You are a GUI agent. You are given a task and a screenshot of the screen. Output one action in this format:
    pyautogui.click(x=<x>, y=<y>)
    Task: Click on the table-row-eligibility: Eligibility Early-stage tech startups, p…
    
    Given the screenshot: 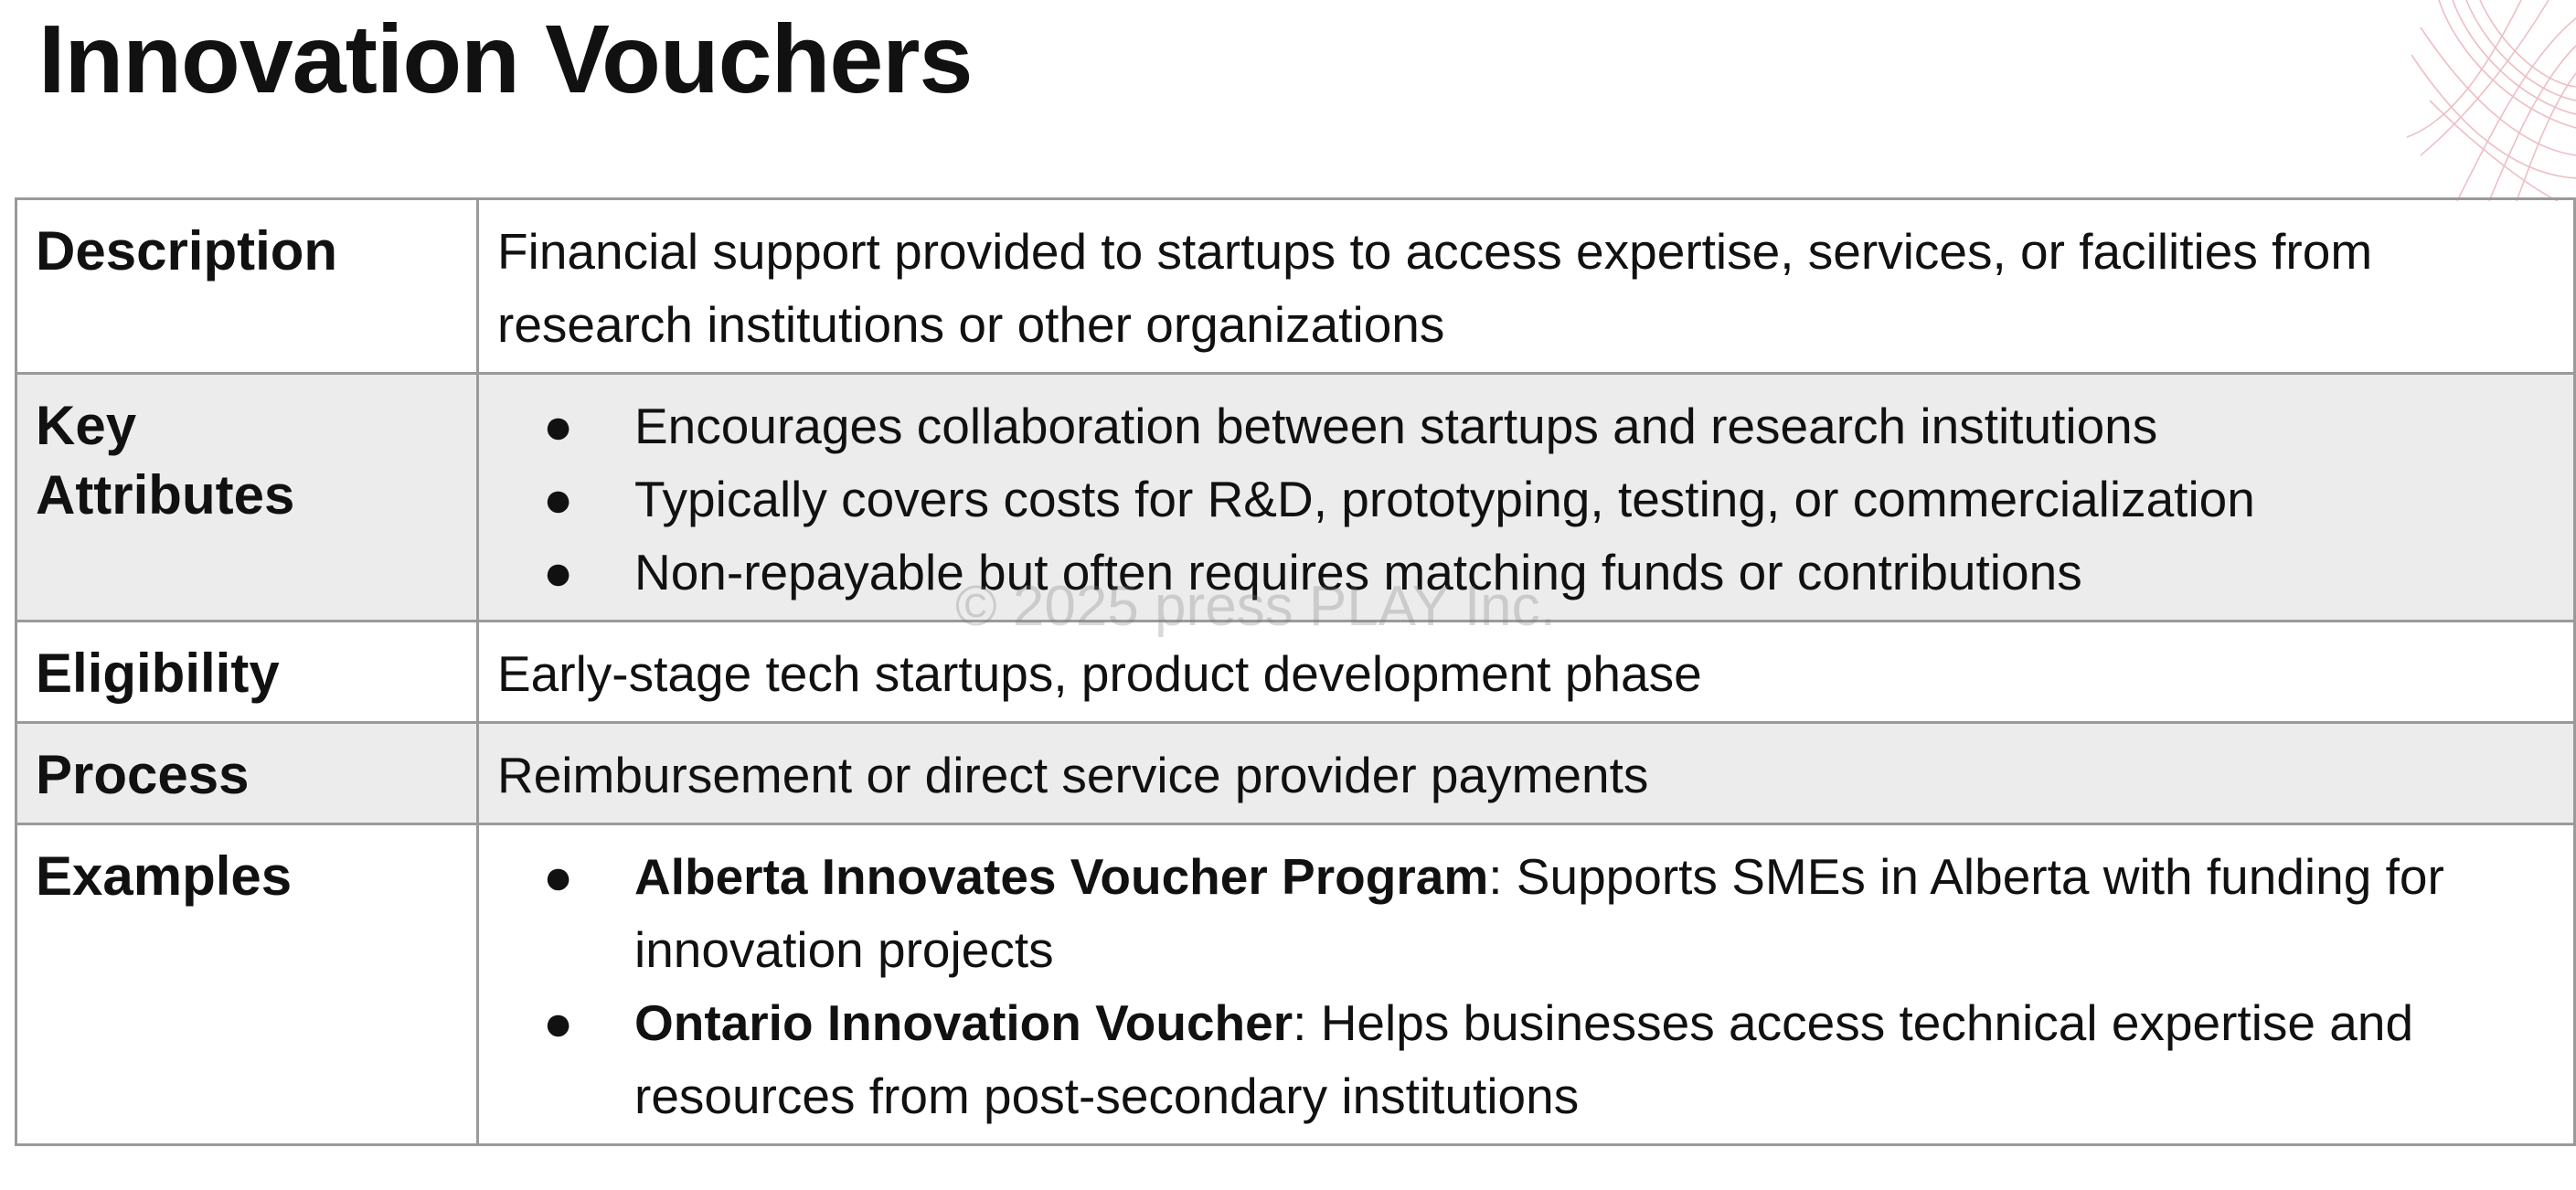 What is the action you would take?
    pyautogui.click(x=1295, y=672)
    